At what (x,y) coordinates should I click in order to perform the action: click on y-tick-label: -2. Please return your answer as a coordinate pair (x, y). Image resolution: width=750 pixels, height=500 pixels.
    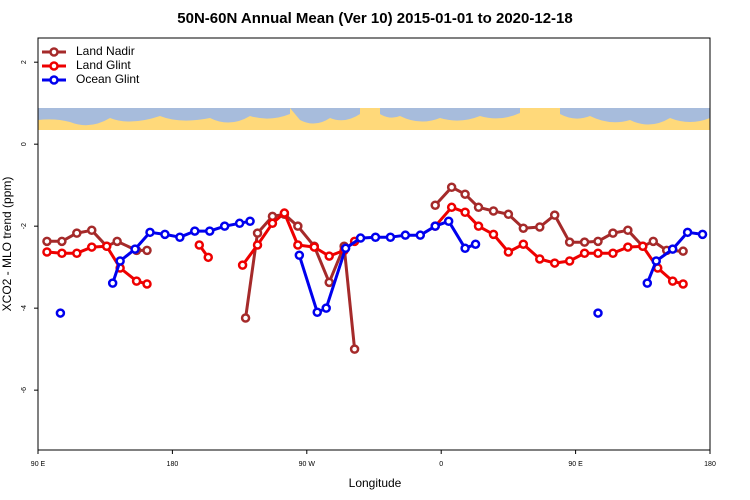
    Looking at the image, I should click on (24, 226).